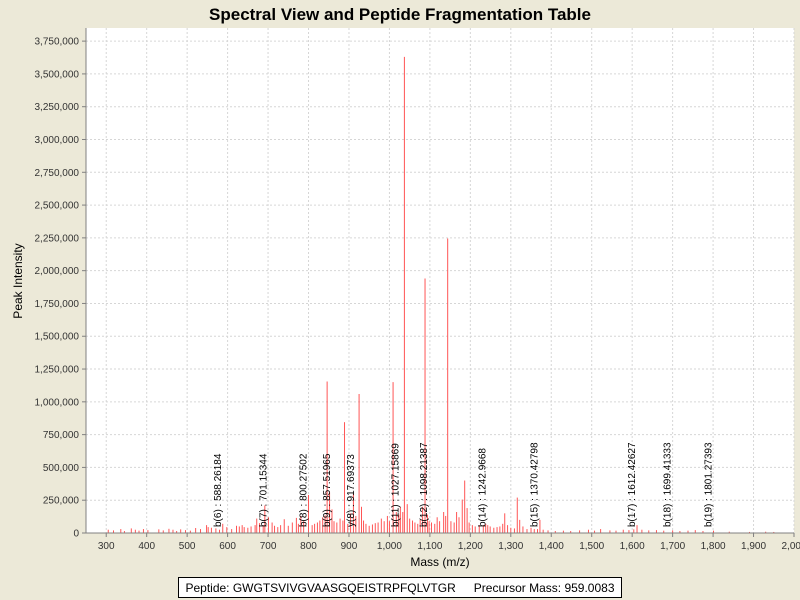 The width and height of the screenshot is (800, 600). I want to click on x-tick-label: 1,700, so click(672, 546).